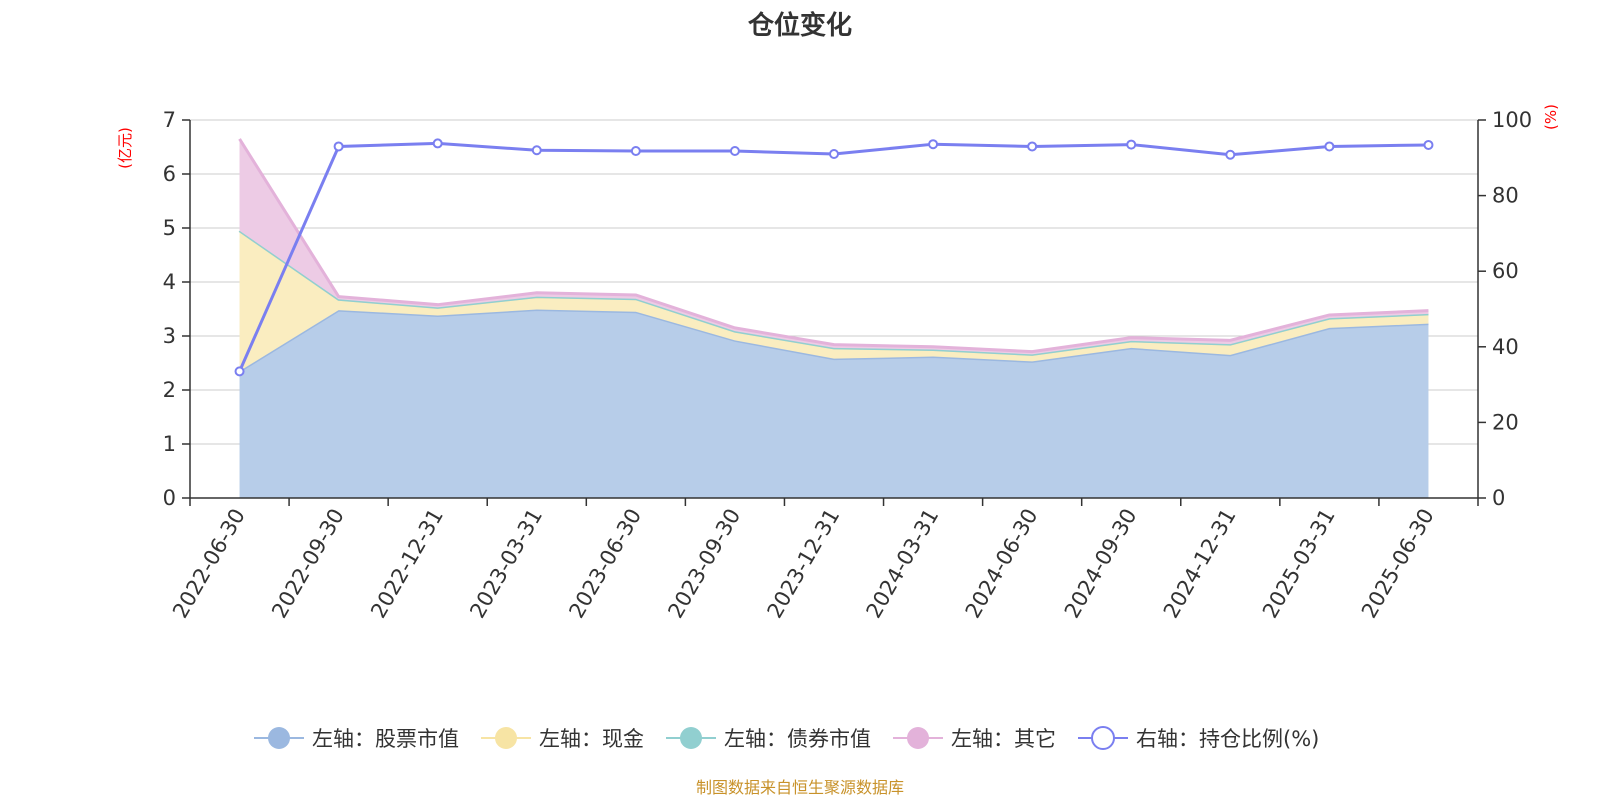 The image size is (1600, 800). What do you see at coordinates (169, 444) in the screenshot?
I see `left-tick-label: 1` at bounding box center [169, 444].